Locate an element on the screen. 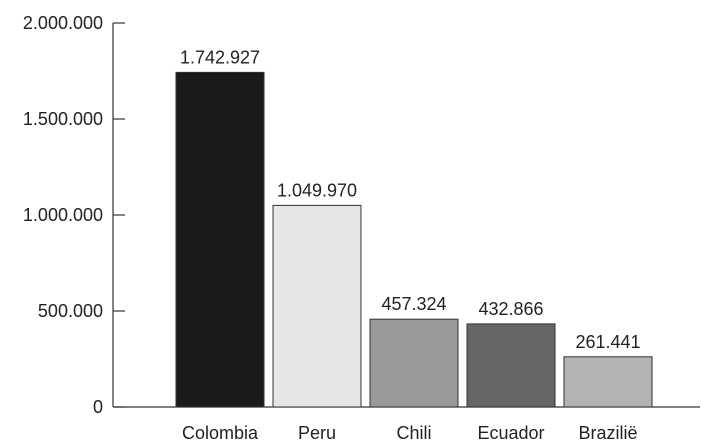  y-tick-label: 500.000 is located at coordinates (70, 311).